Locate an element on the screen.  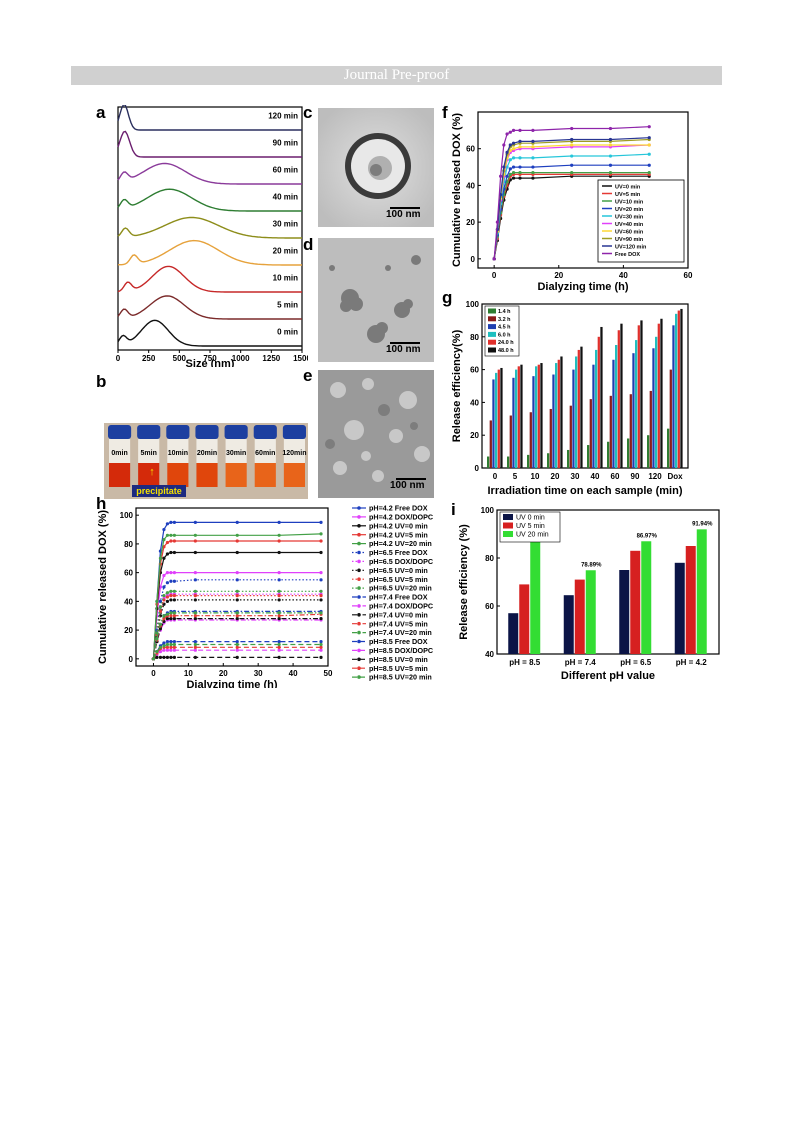
vial-cap is located at coordinates (265, 432).